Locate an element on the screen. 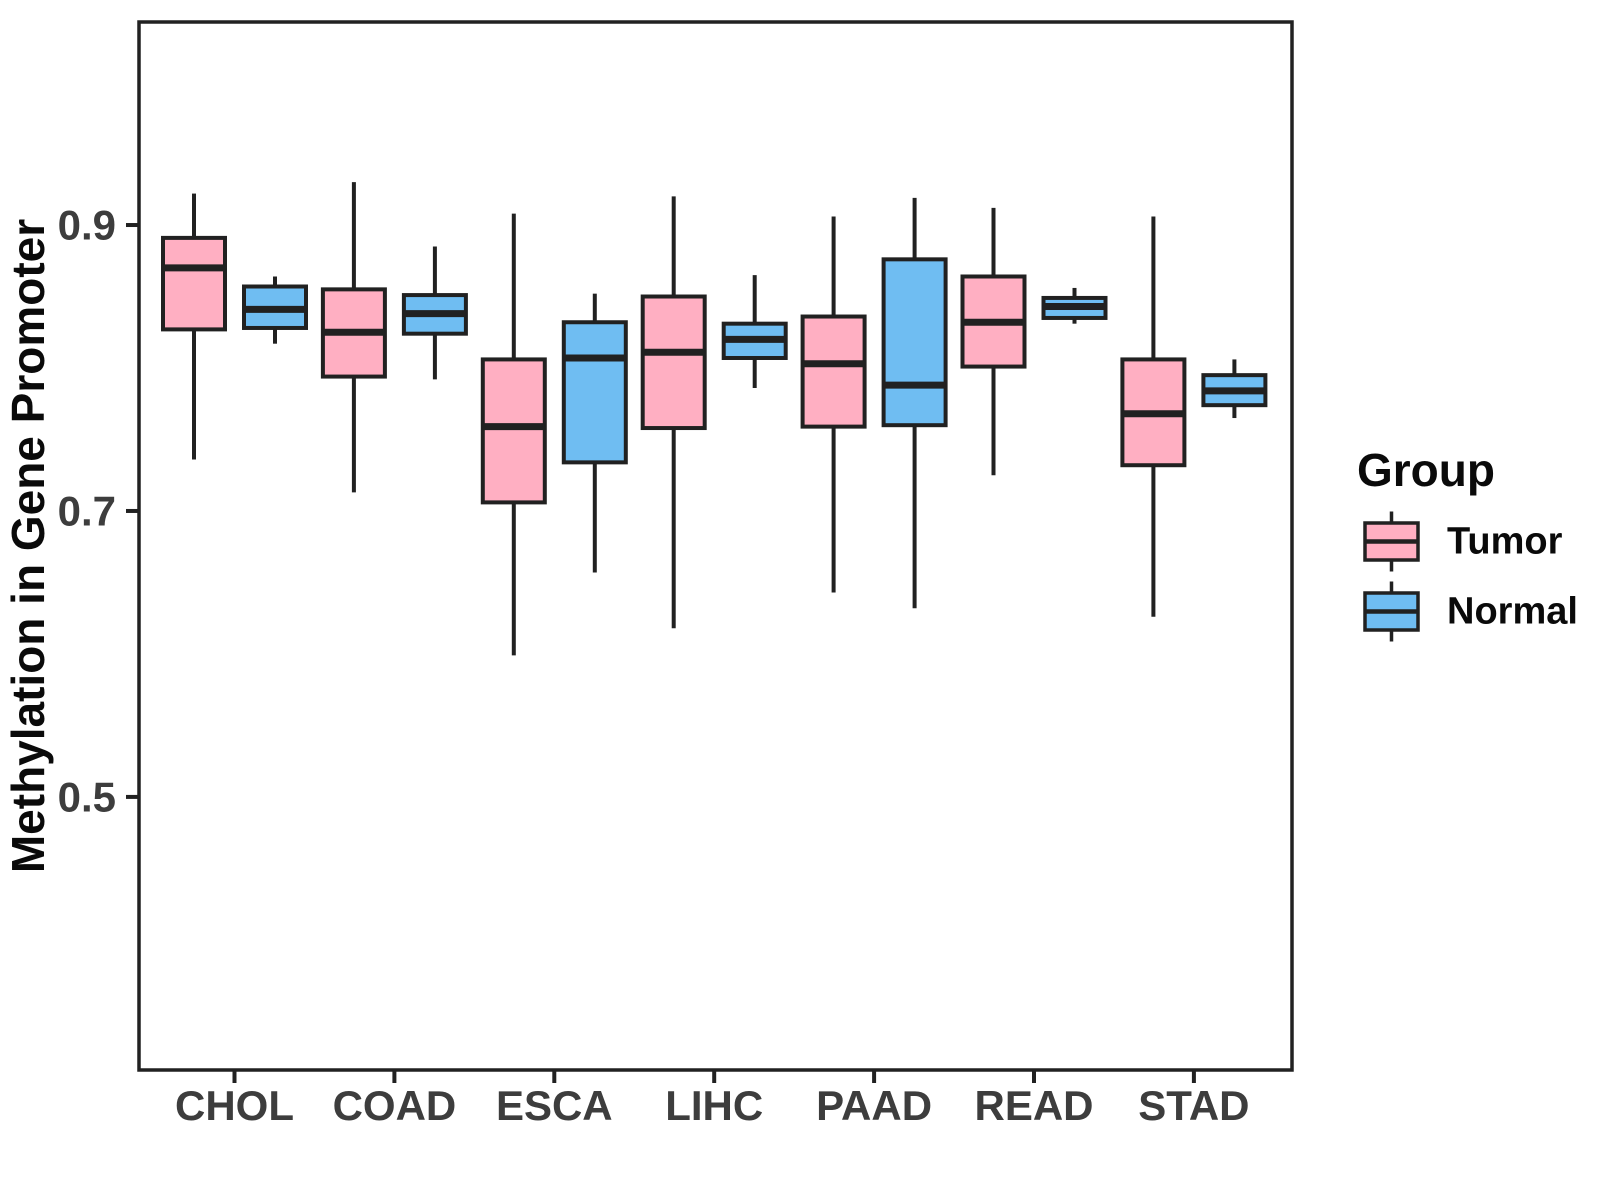 The image size is (1600, 1200). legend-label-tumor: Tumor is located at coordinates (1505, 542).